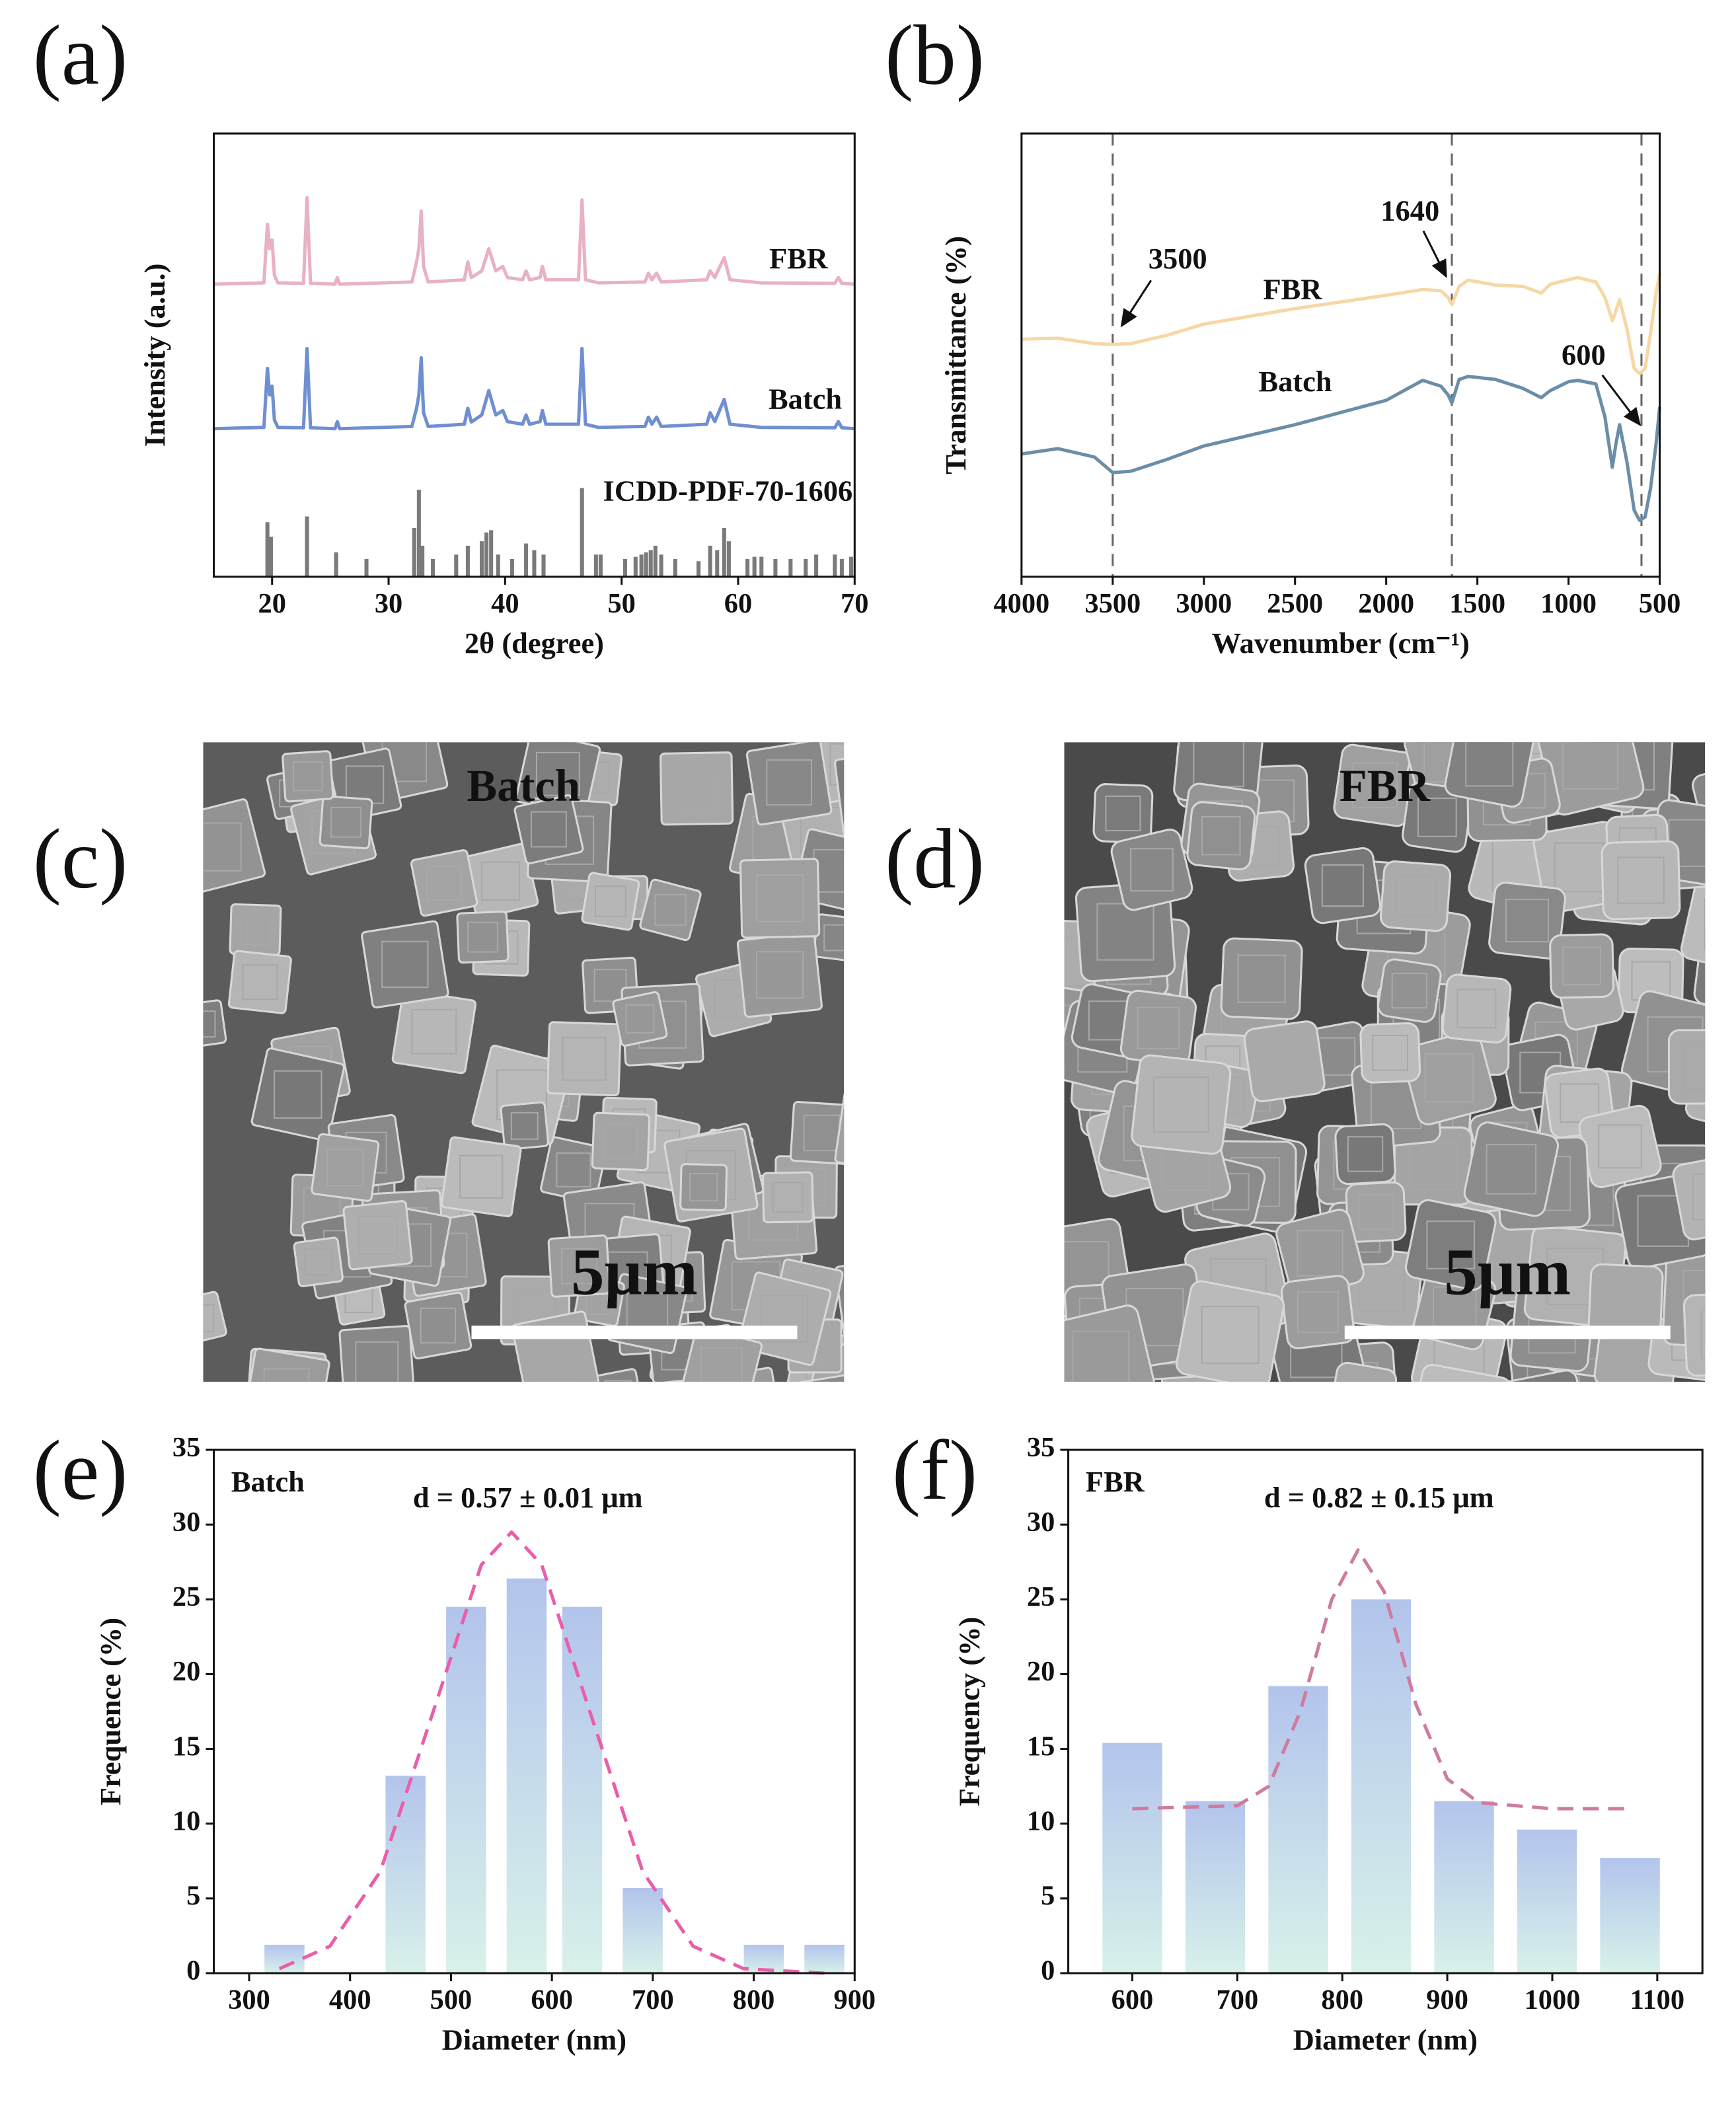 Image resolution: width=1736 pixels, height=2104 pixels. What do you see at coordinates (1341, 449) in the screenshot?
I see `series-line` at bounding box center [1341, 449].